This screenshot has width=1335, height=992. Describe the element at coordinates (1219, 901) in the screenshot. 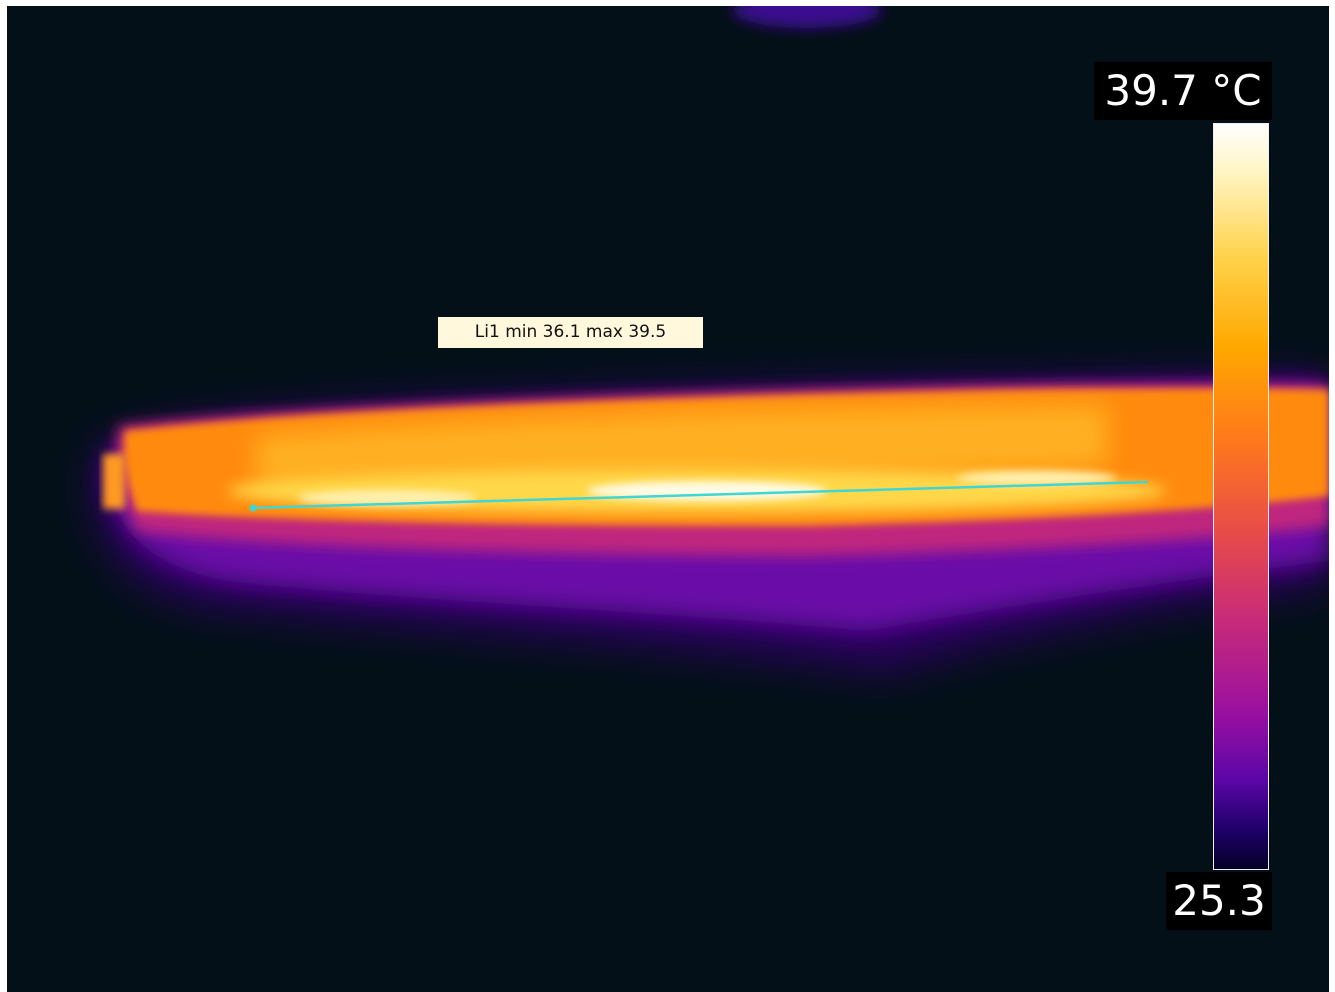

I see `scale-min-label: 25.3` at that location.